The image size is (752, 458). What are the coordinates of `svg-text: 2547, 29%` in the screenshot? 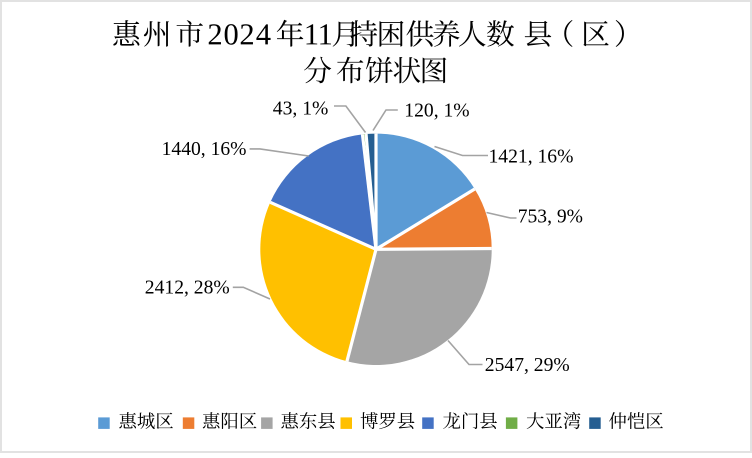 It's located at (527, 365).